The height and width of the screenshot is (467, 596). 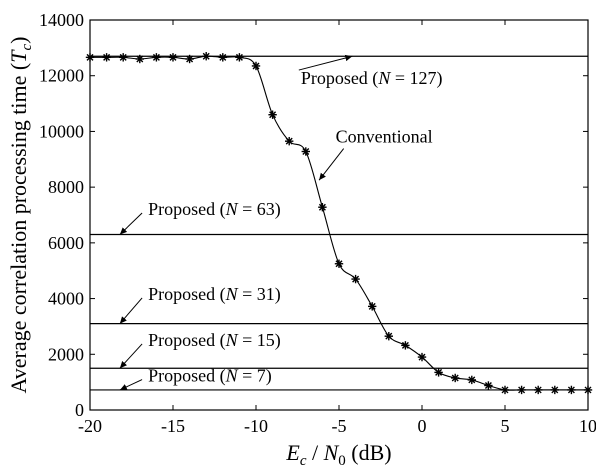 What do you see at coordinates (505, 426) in the screenshot?
I see `x-tick-label: 5` at bounding box center [505, 426].